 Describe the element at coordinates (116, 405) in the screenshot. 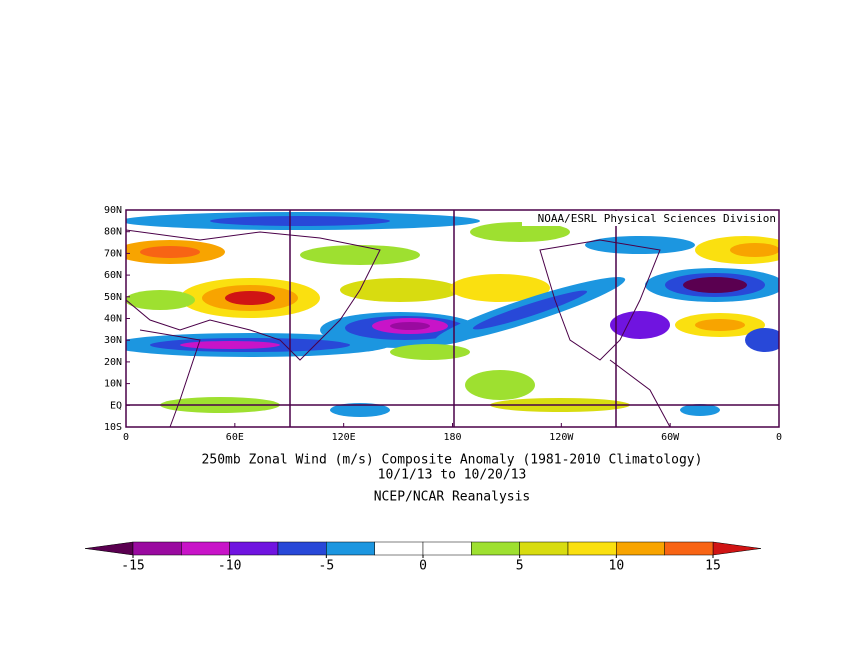

I see `lat-label: EQ` at that location.